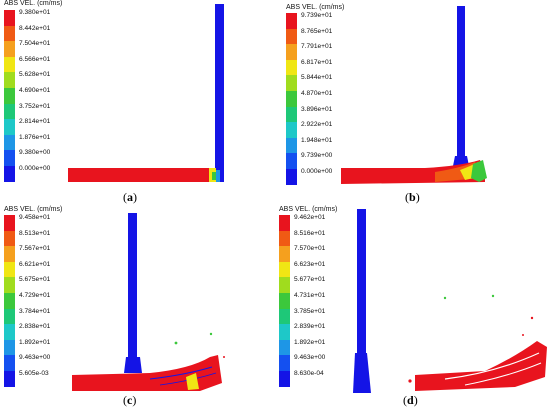 The width and height of the screenshot is (550, 413). I want to click on legend-tick-label: 4.690e+01, so click(35, 90).